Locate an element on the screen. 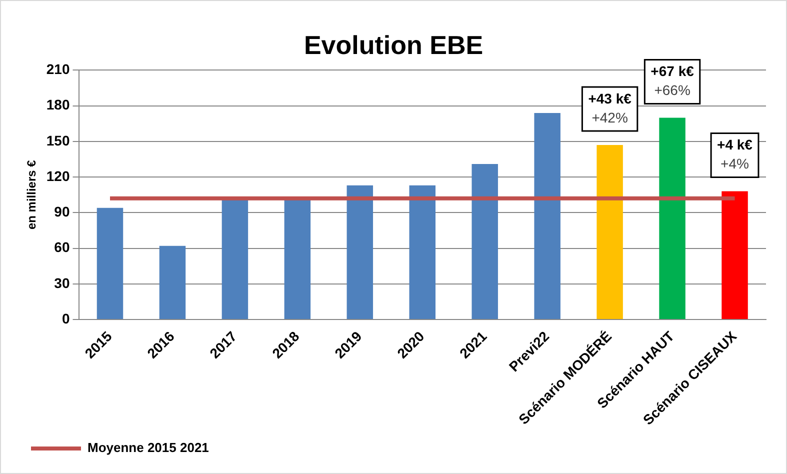  y-tick-label: 60 is located at coordinates (62, 247).